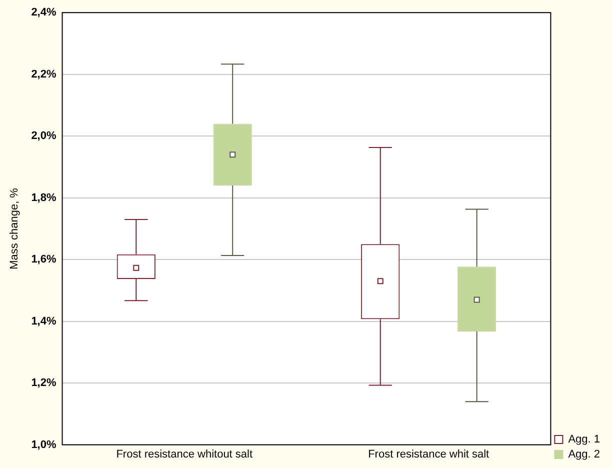 The image size is (612, 468). What do you see at coordinates (43, 74) in the screenshot?
I see `y-tick-label: 2,2%` at bounding box center [43, 74].